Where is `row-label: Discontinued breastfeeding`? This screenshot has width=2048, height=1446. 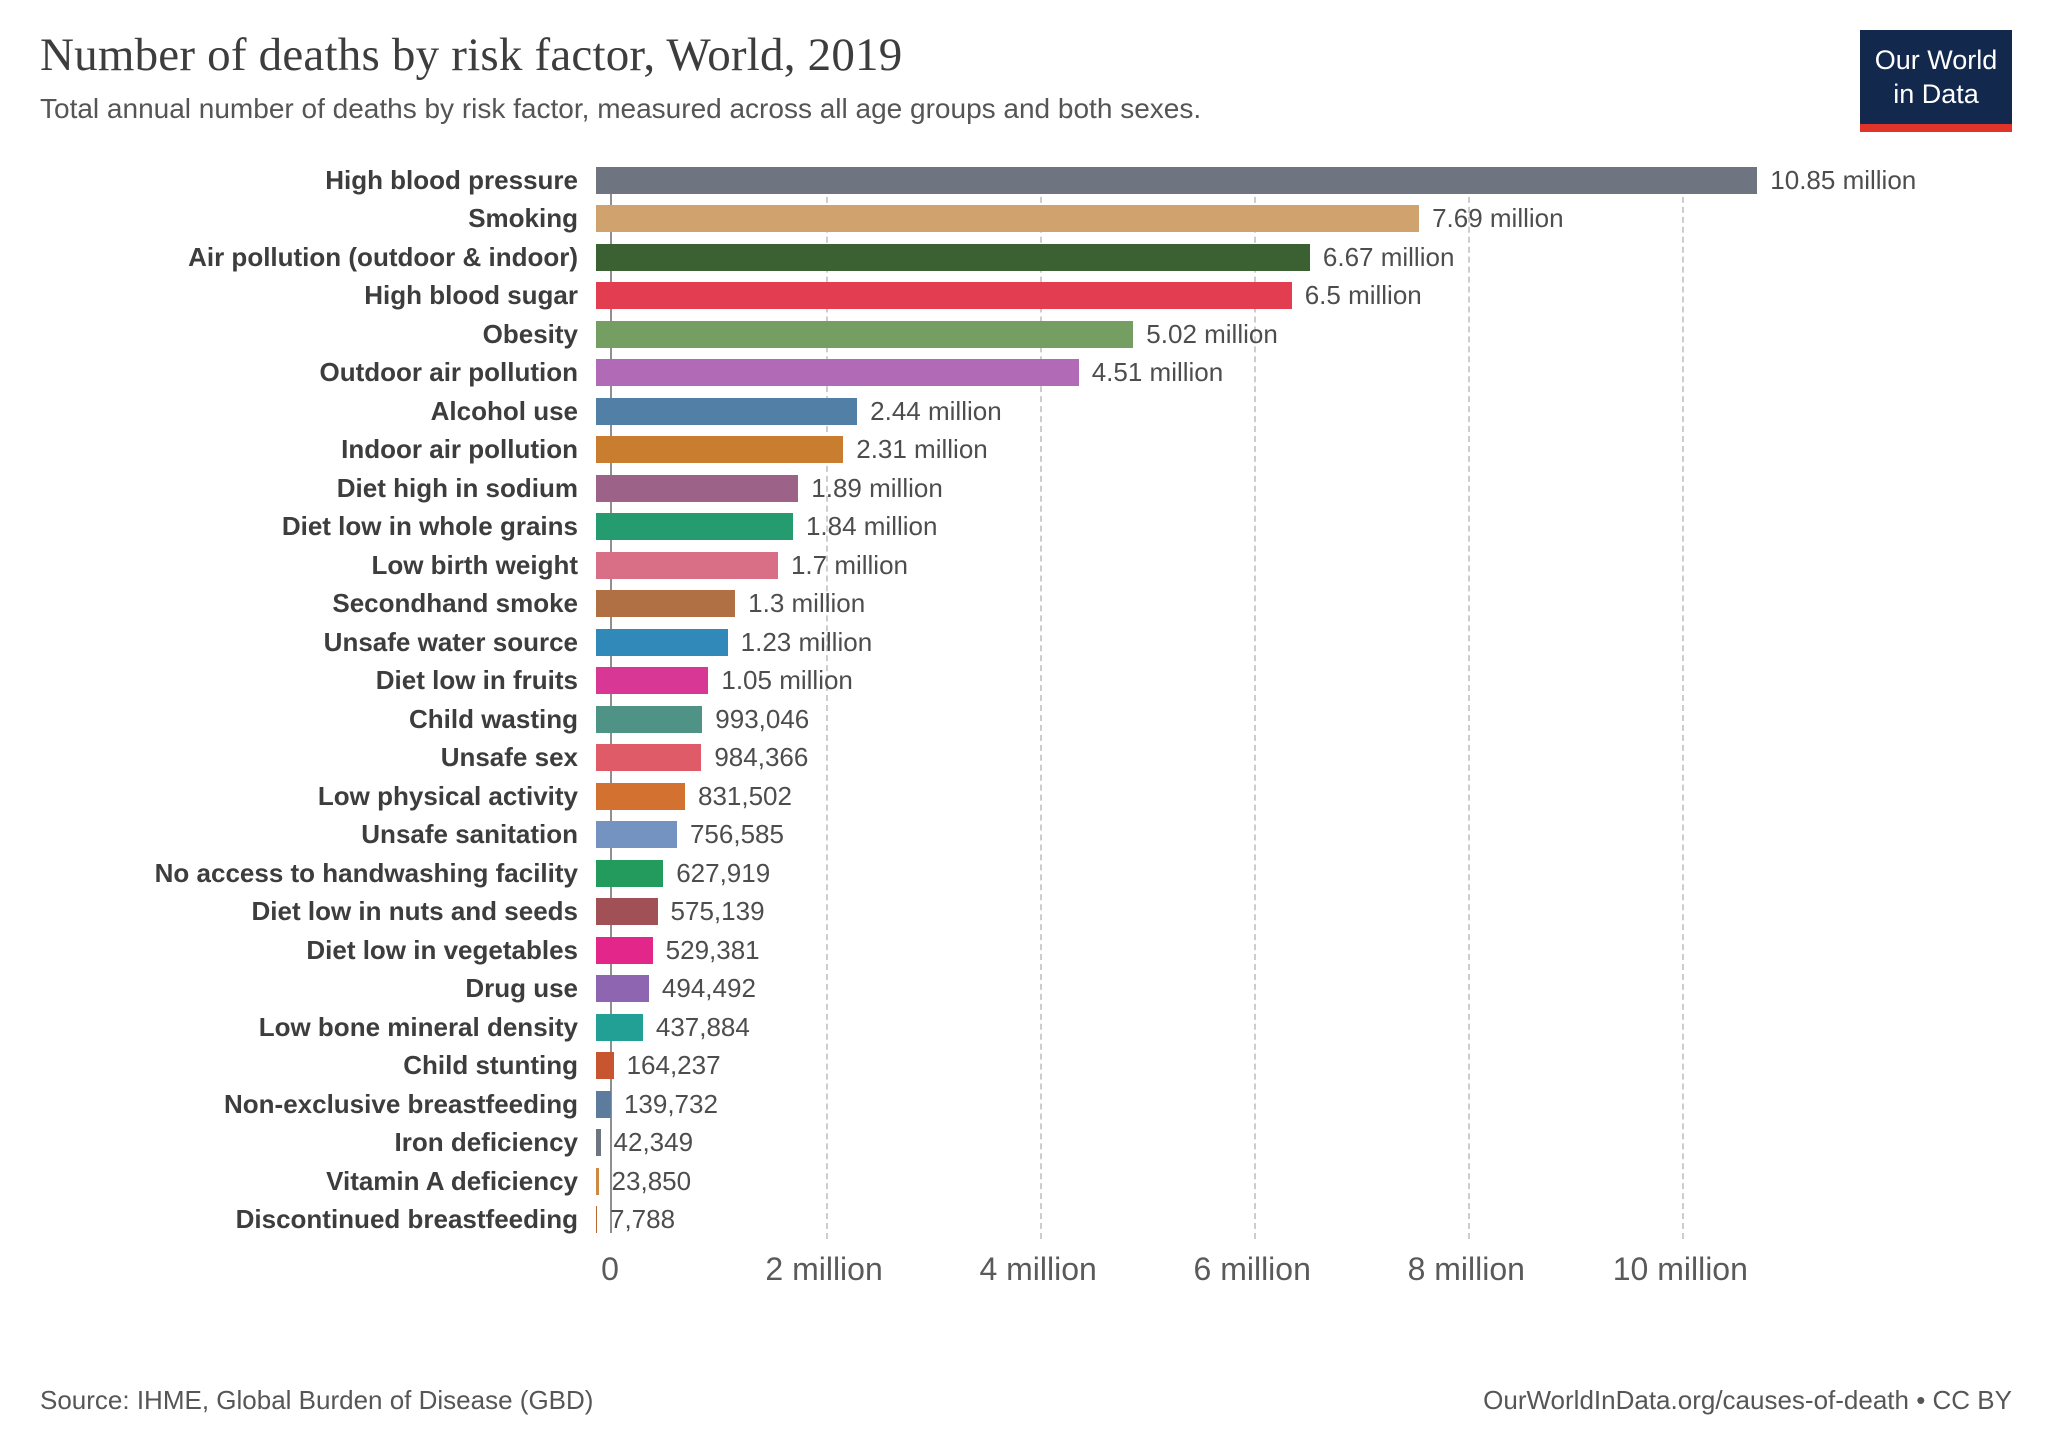 row-label: Discontinued breastfeeding is located at coordinates (406, 1219).